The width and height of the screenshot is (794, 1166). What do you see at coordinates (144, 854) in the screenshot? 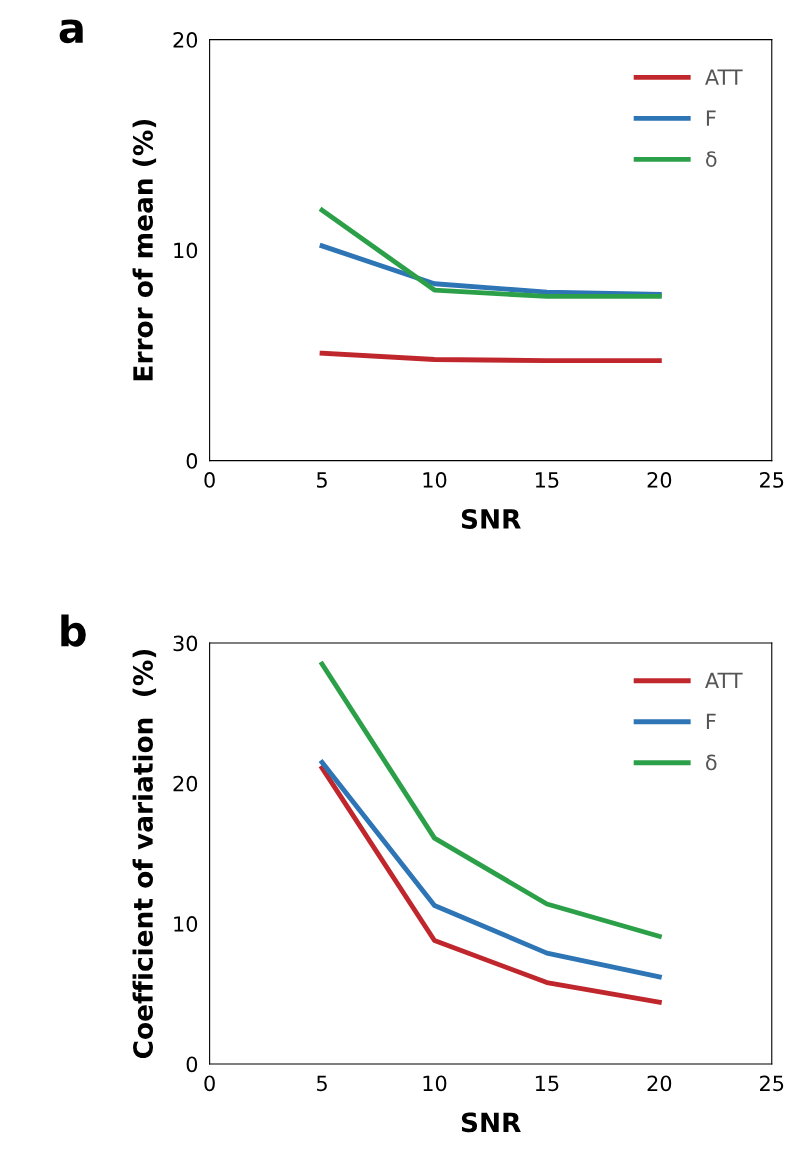
I see `y-axis-title: Coefficient of variation (%)` at bounding box center [144, 854].